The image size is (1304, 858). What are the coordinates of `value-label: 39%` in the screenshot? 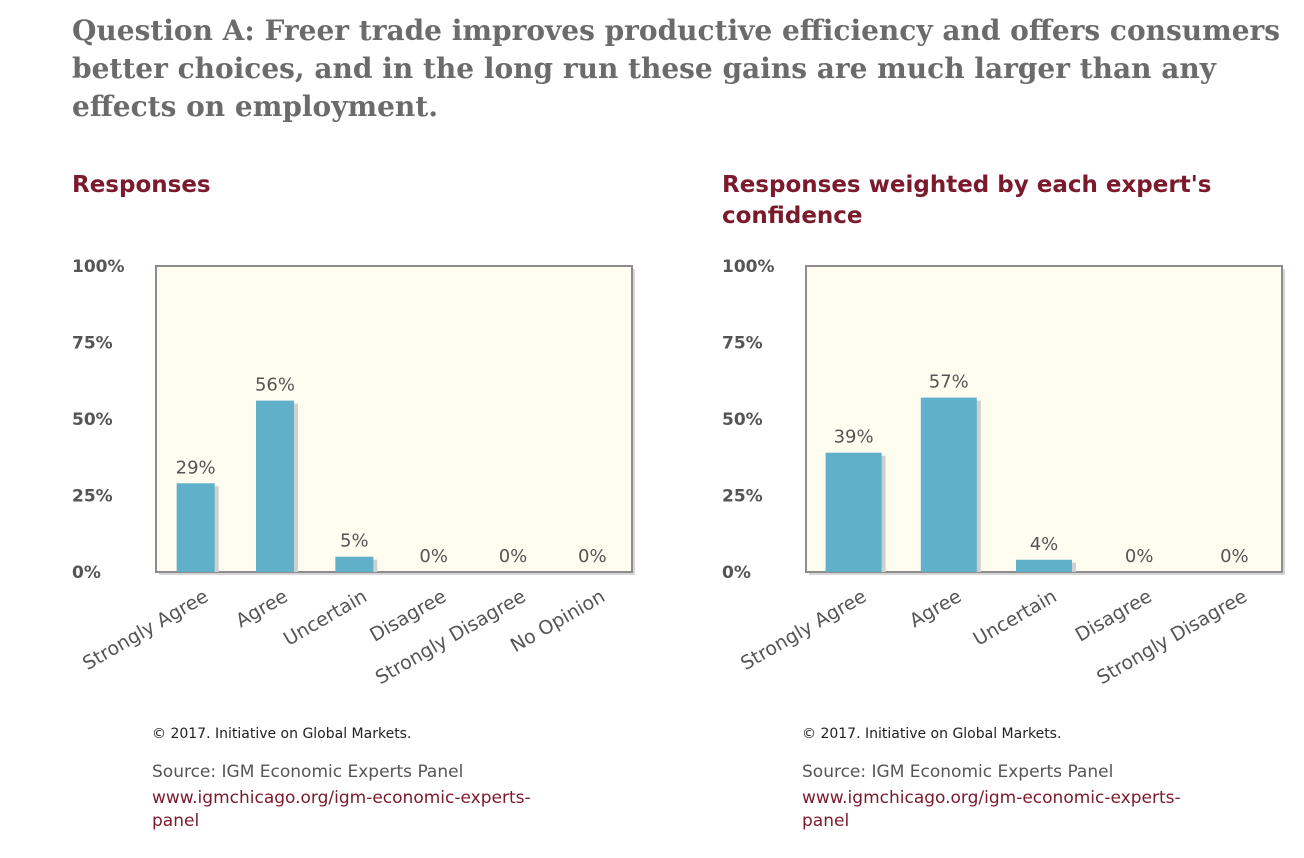 It's located at (854, 437).